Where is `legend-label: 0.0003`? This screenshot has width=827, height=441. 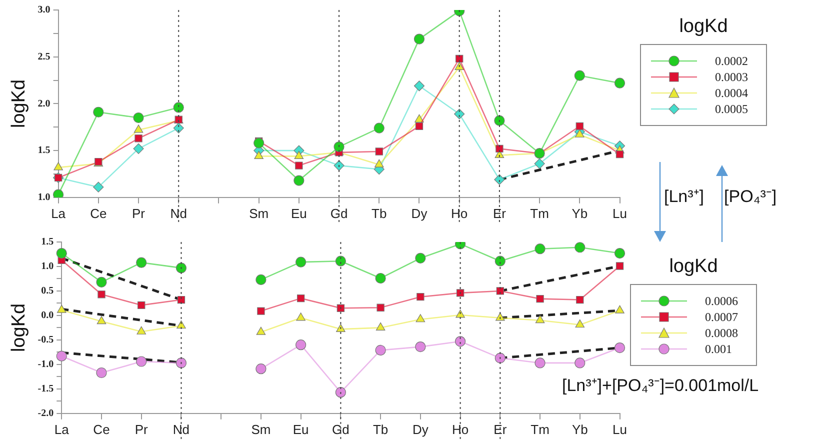 legend-label: 0.0003 is located at coordinates (731, 77).